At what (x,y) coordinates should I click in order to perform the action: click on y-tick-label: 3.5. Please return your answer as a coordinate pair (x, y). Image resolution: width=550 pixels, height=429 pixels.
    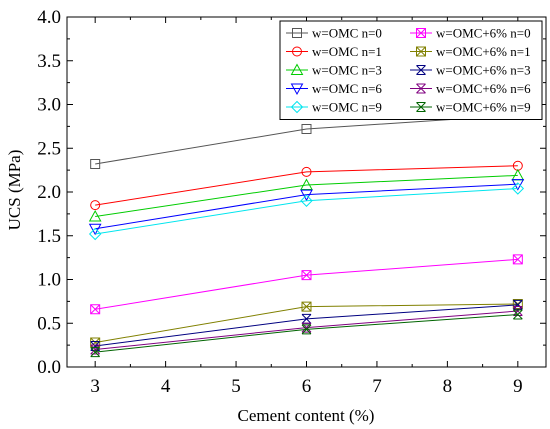
    Looking at the image, I should click on (49, 61).